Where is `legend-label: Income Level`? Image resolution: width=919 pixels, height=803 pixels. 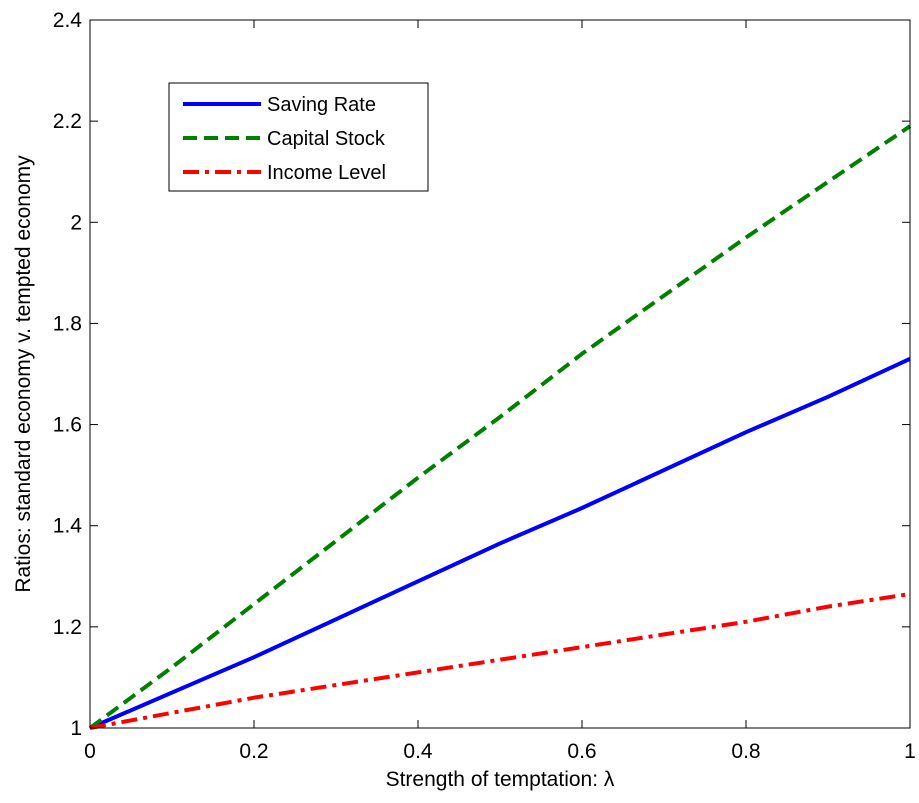
legend-label: Income Level is located at coordinates (326, 173).